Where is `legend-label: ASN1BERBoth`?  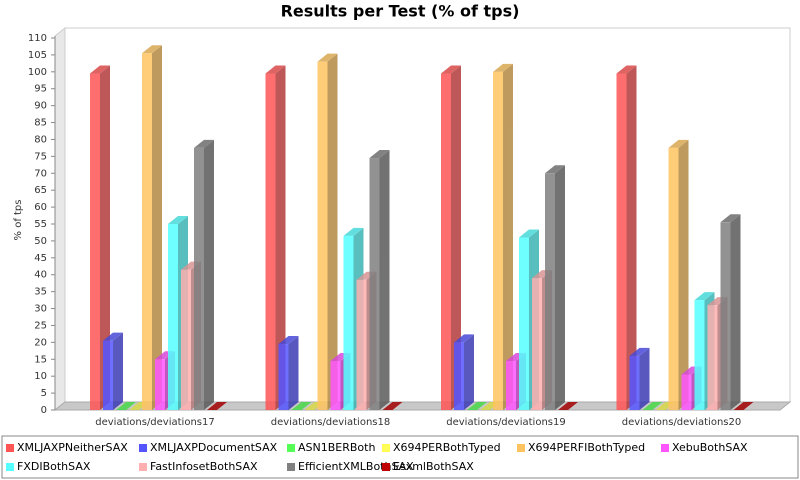 legend-label: ASN1BERBoth is located at coordinates (336, 447).